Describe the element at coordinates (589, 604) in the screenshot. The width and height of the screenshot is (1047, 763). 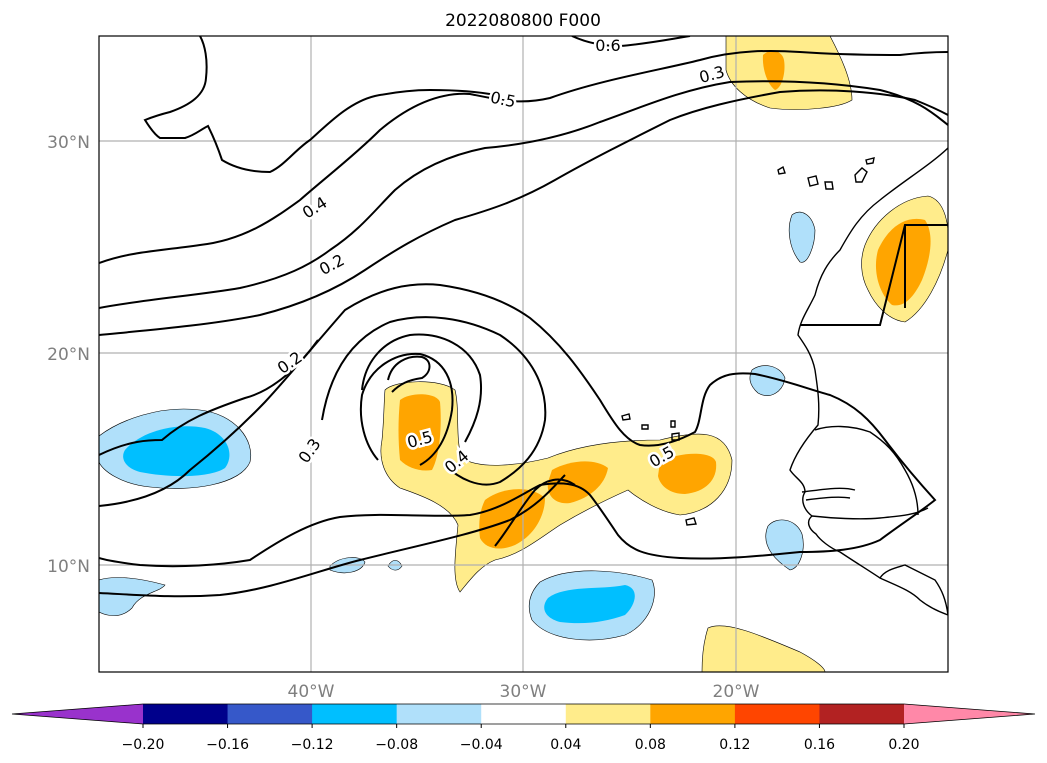
I see `neg-area-central-south-core` at that location.